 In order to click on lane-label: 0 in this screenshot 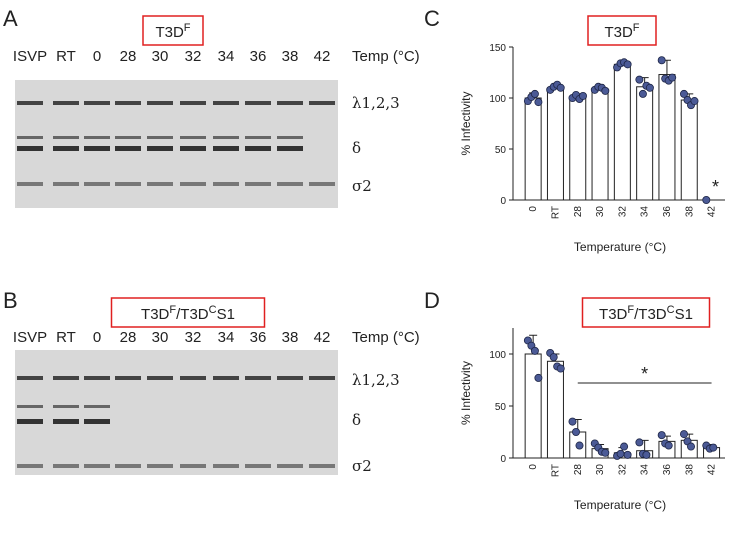, I will do `click(97, 56)`.